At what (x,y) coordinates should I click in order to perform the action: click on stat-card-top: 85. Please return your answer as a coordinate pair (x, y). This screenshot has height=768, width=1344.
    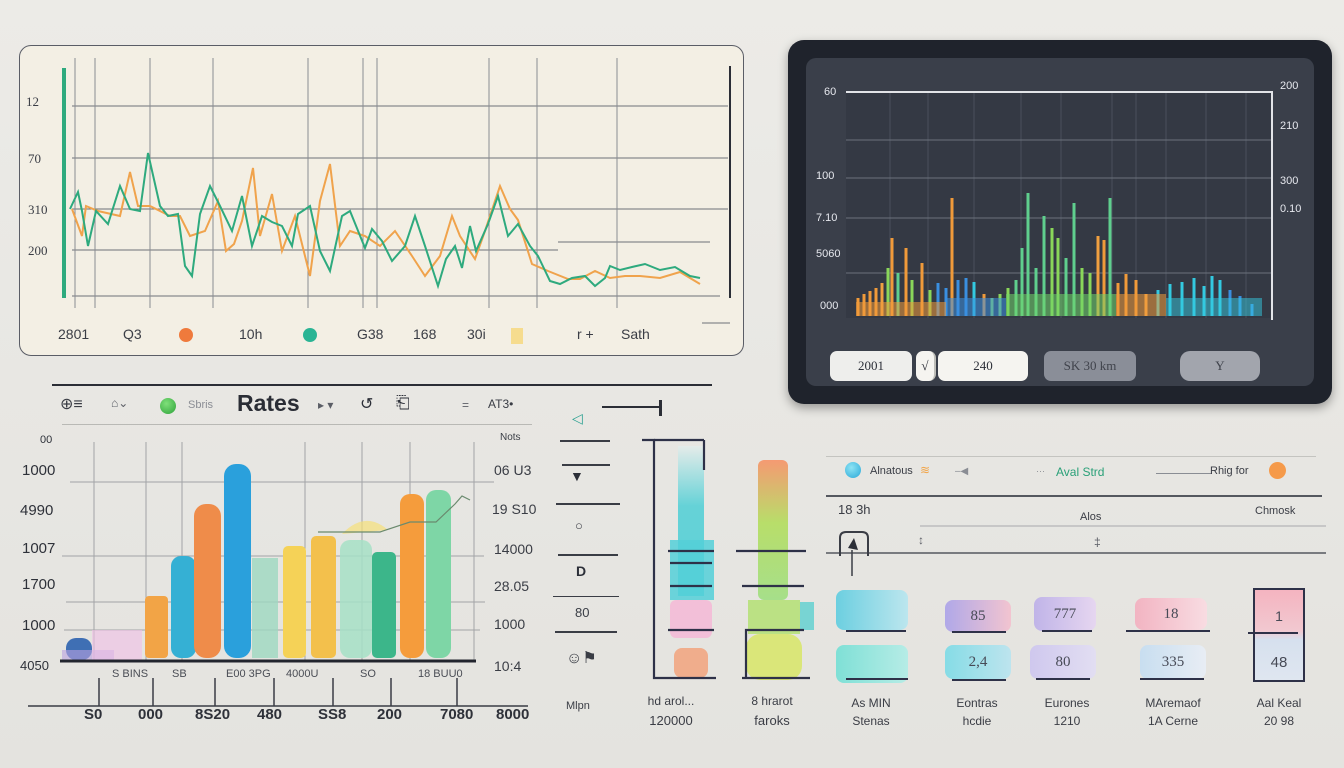
    Looking at the image, I should click on (978, 616).